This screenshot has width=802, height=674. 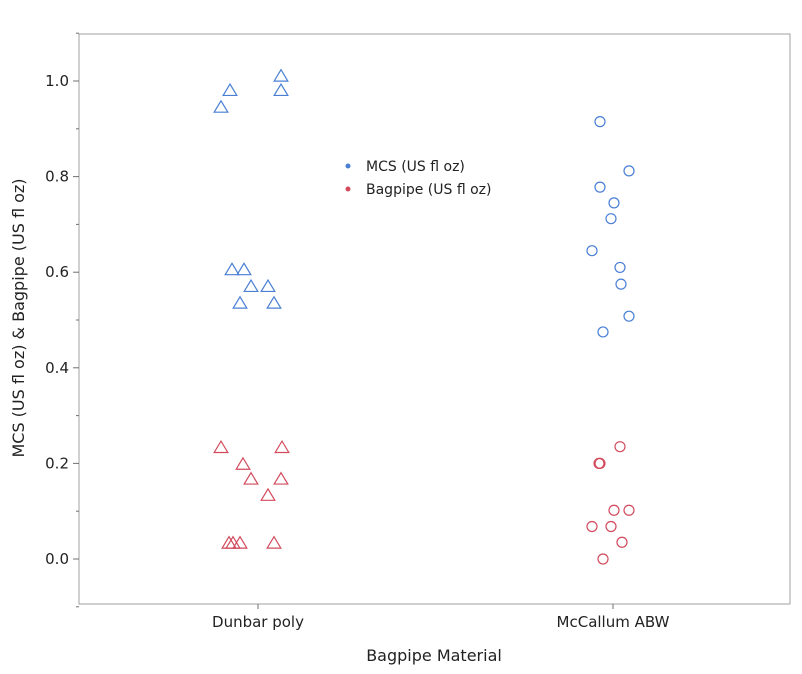 I want to click on legend-label: Bagpipe (US fl oz), so click(x=429, y=190).